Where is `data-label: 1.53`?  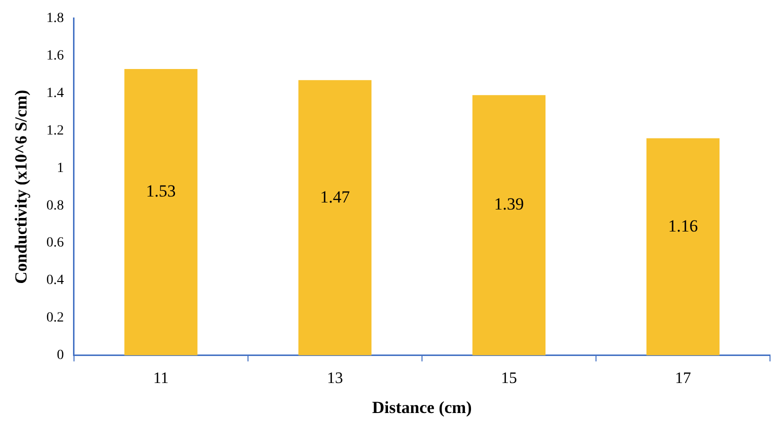 data-label: 1.53 is located at coordinates (161, 191).